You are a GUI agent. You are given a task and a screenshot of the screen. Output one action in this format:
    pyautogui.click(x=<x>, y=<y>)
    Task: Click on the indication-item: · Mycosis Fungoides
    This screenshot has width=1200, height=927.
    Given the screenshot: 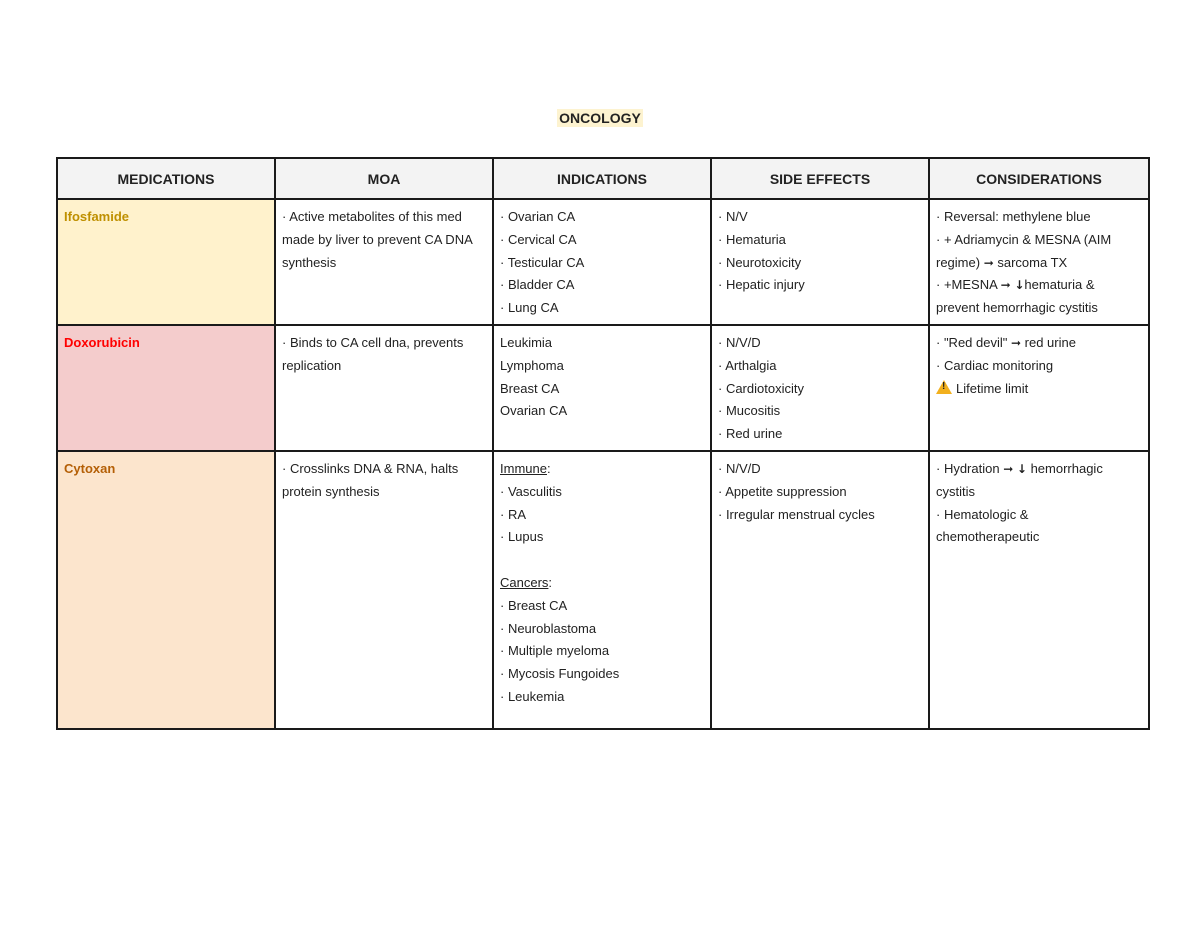 What is the action you would take?
    pyautogui.click(x=560, y=674)
    